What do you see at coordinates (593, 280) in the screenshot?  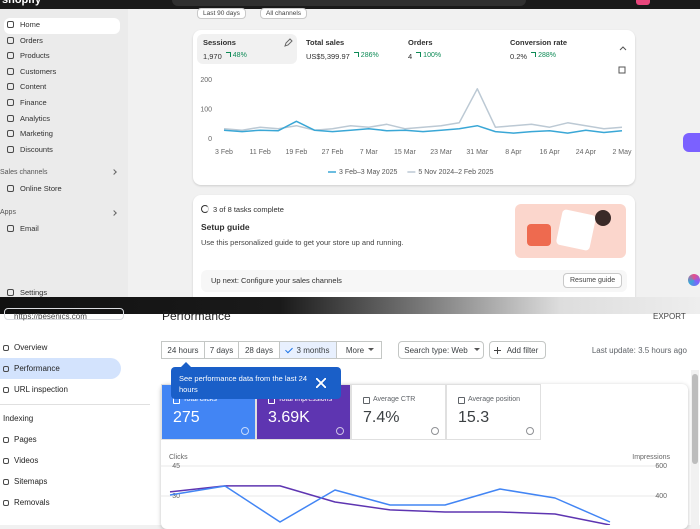 I see `resume-button: Resume guide` at bounding box center [593, 280].